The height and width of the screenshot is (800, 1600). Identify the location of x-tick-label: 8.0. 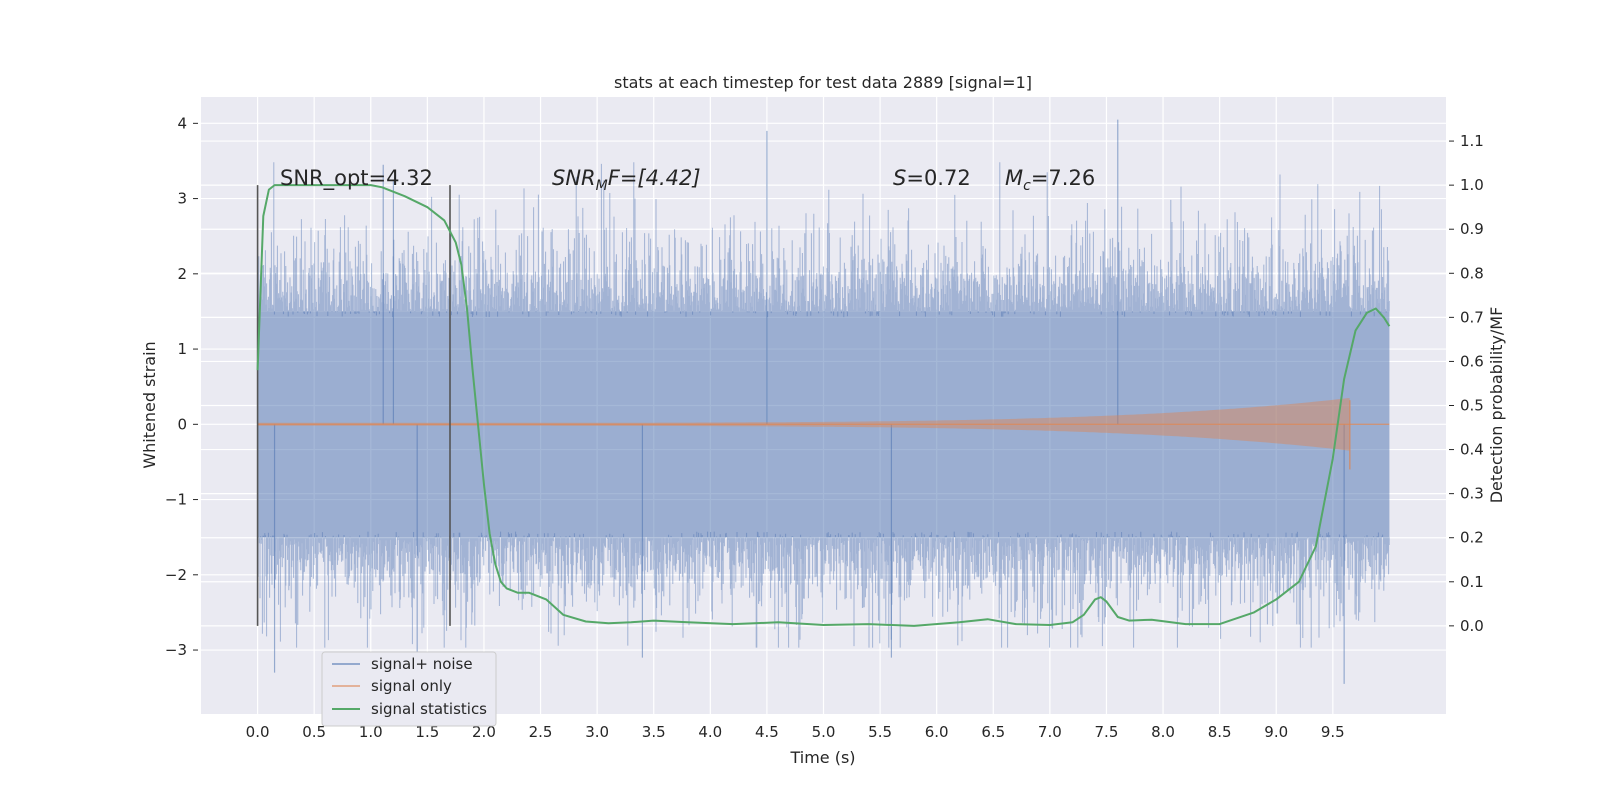
(1163, 732).